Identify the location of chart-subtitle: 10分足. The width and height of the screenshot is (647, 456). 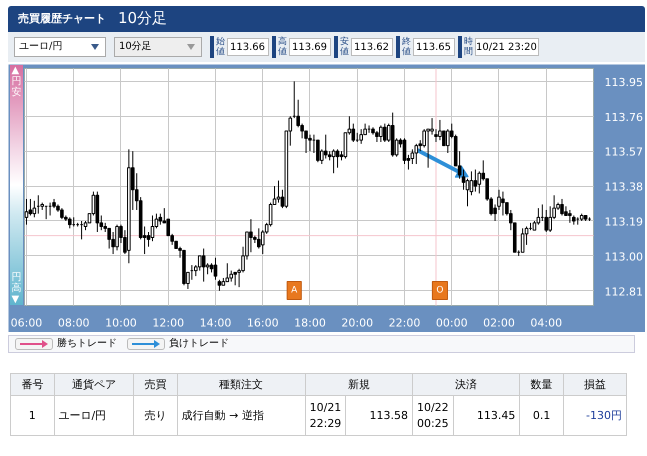
(135, 47).